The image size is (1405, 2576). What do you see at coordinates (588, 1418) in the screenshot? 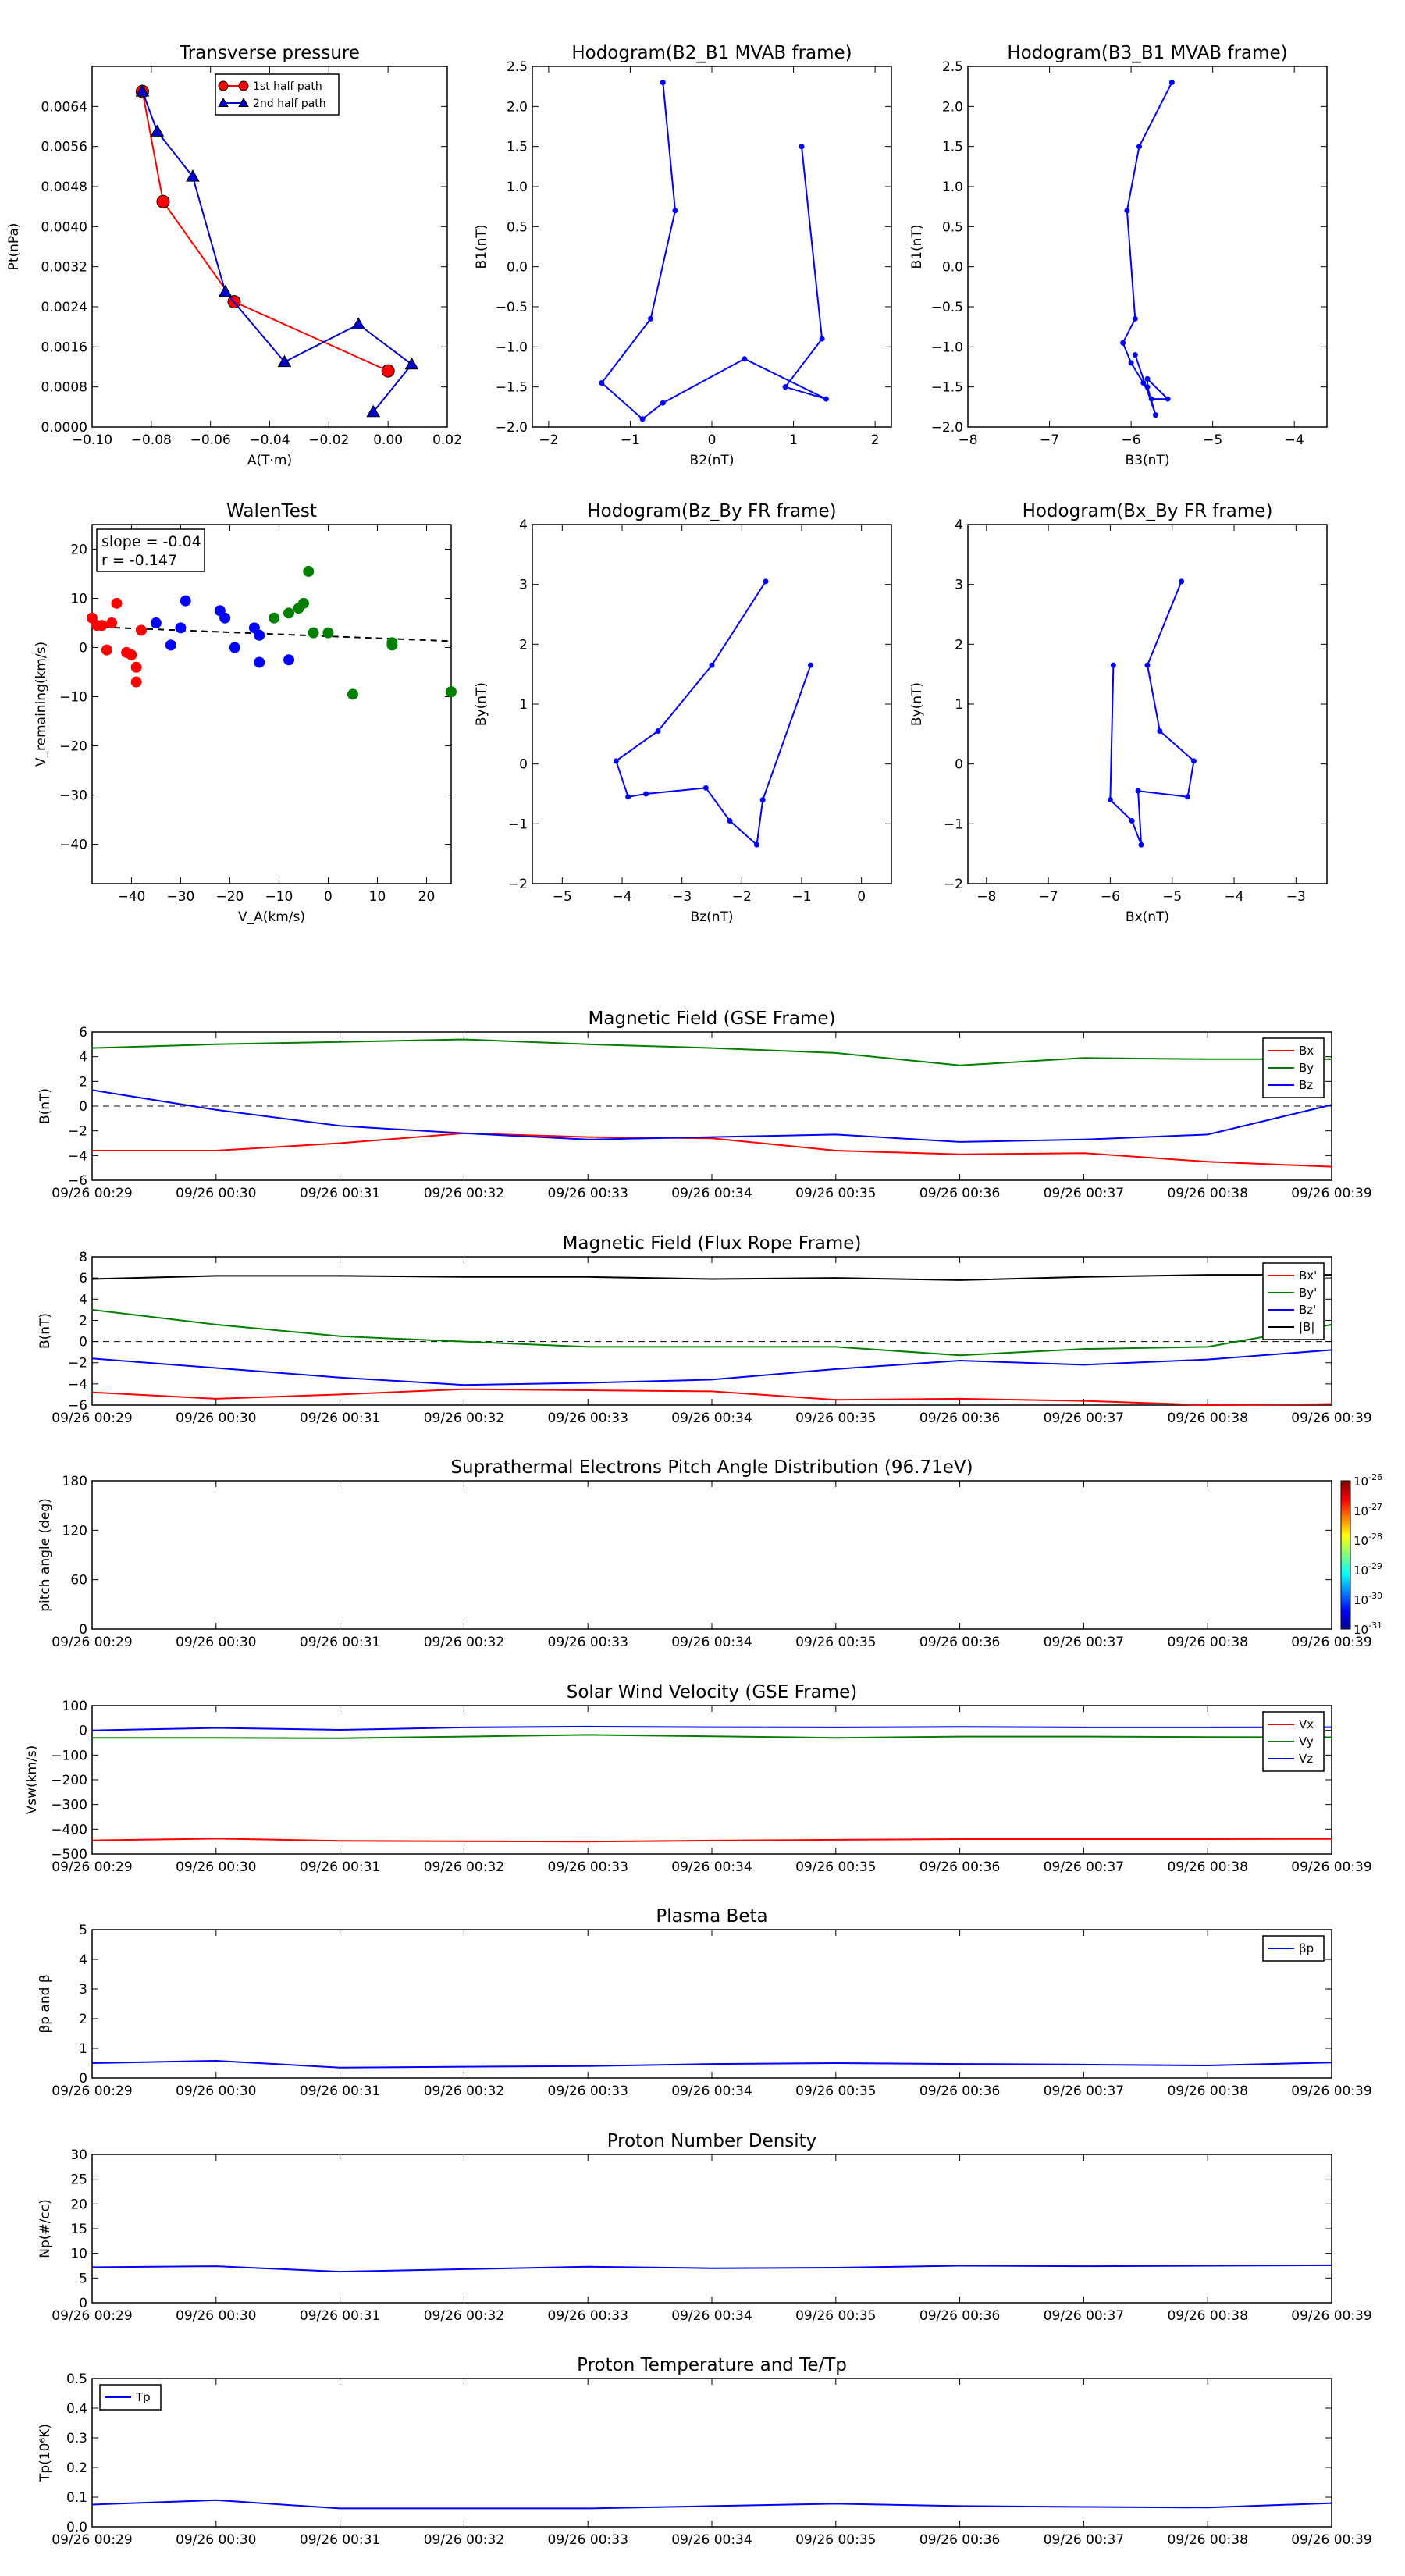
I see `bfr-xtick-label: 09/26 00:33` at bounding box center [588, 1418].